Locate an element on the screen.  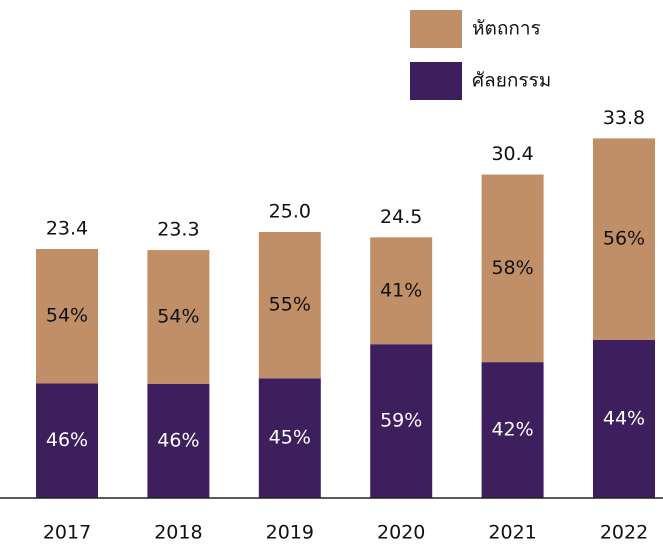
total-label: 25.0 is located at coordinates (290, 212).